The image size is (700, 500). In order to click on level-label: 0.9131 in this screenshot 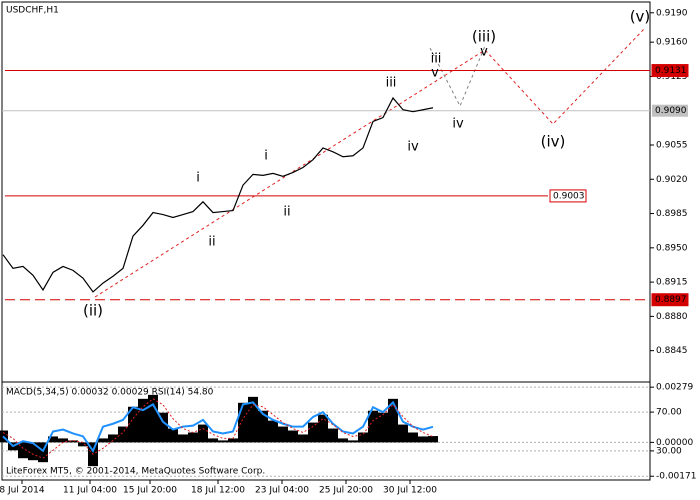, I will do `click(671, 71)`.